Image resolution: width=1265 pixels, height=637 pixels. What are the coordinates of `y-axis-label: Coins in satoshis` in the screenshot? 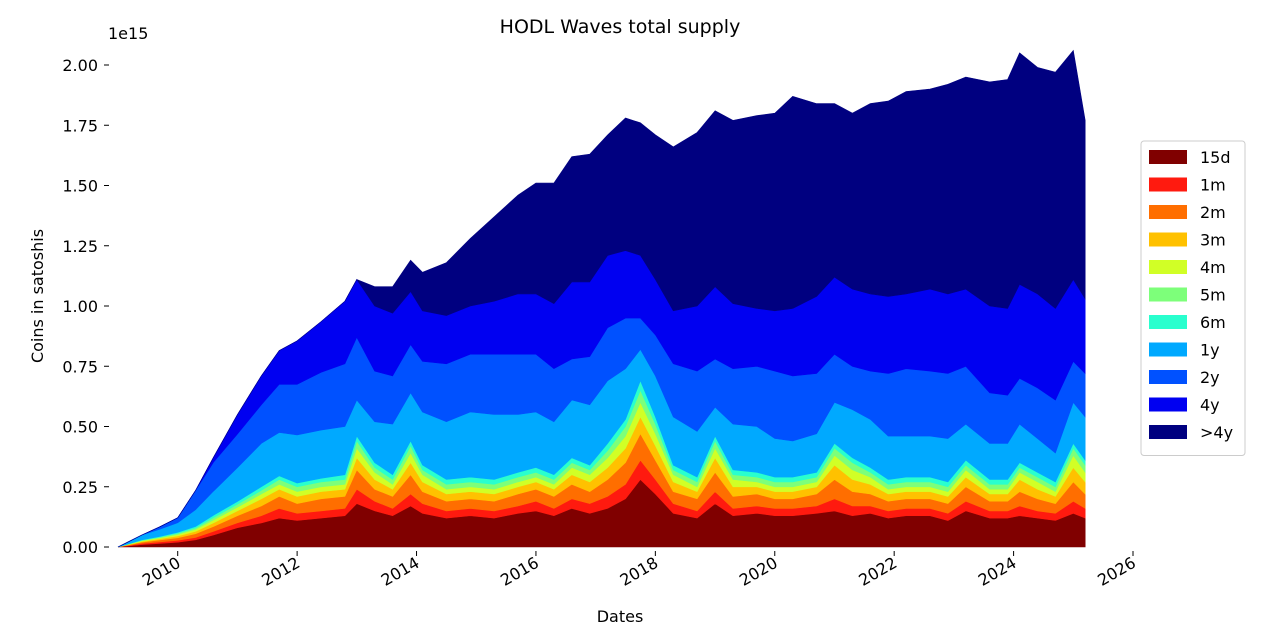 It's located at (37, 296).